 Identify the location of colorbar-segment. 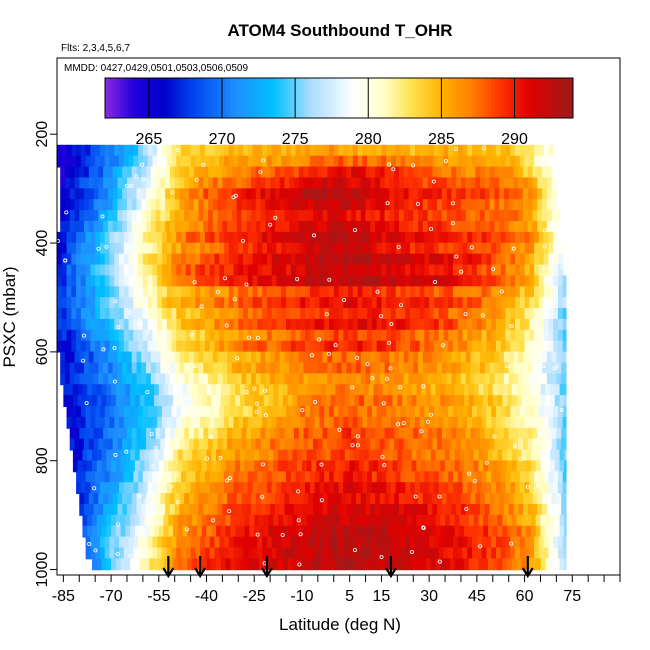
(364, 98).